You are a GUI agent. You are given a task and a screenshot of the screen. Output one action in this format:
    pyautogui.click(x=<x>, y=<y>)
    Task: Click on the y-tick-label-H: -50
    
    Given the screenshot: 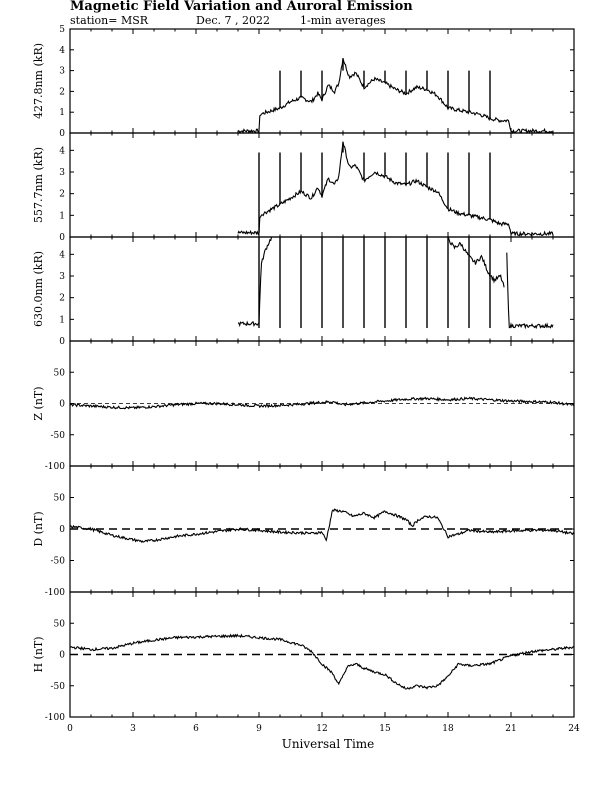 What is the action you would take?
    pyautogui.click(x=58, y=687)
    